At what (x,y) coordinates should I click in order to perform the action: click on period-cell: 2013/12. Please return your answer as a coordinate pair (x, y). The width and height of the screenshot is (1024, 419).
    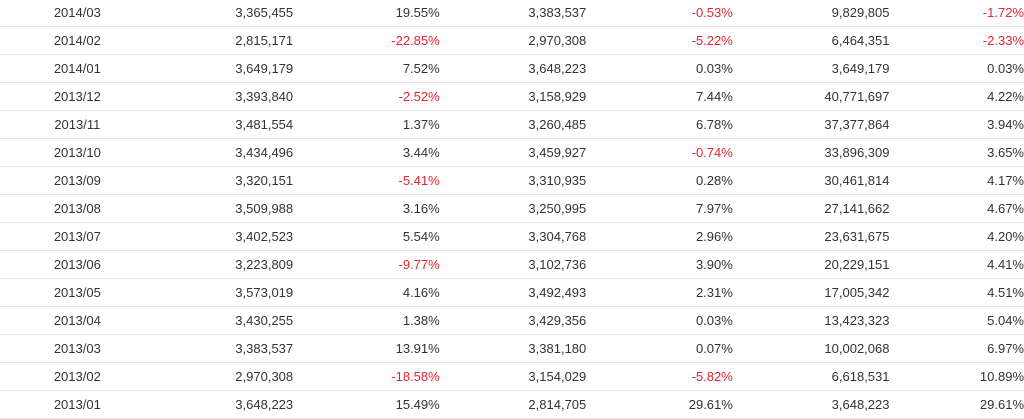
    Looking at the image, I should click on (77, 97).